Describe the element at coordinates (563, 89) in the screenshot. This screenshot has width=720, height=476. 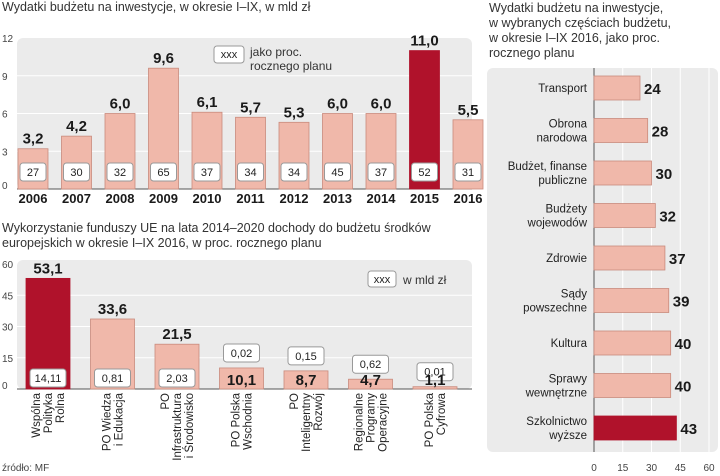
I see `chart3-category-label: Transport` at that location.